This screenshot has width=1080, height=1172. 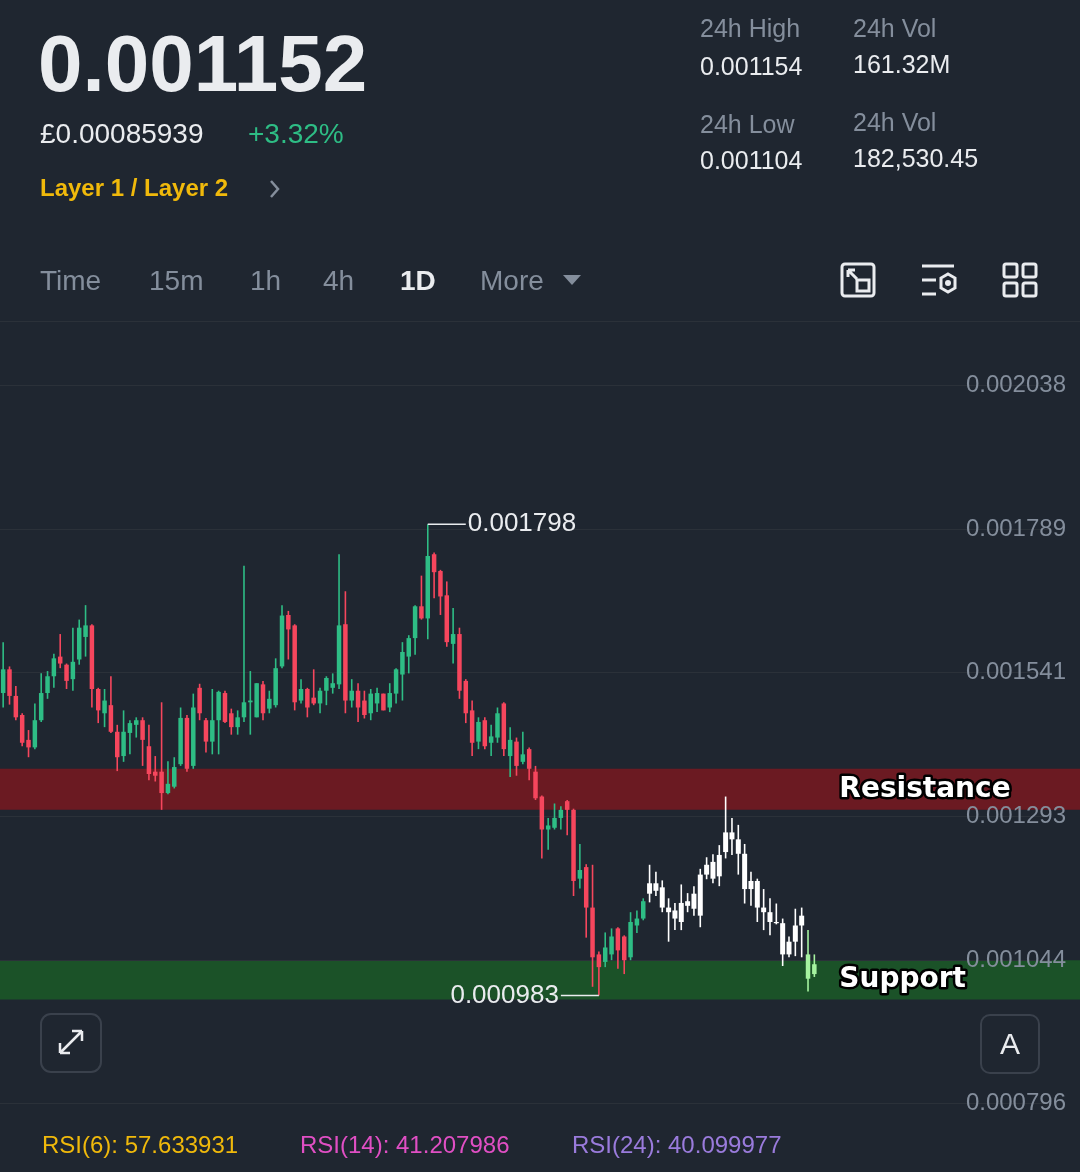 What do you see at coordinates (1015, 671) in the screenshot?
I see `y-tick-label: 0.001541` at bounding box center [1015, 671].